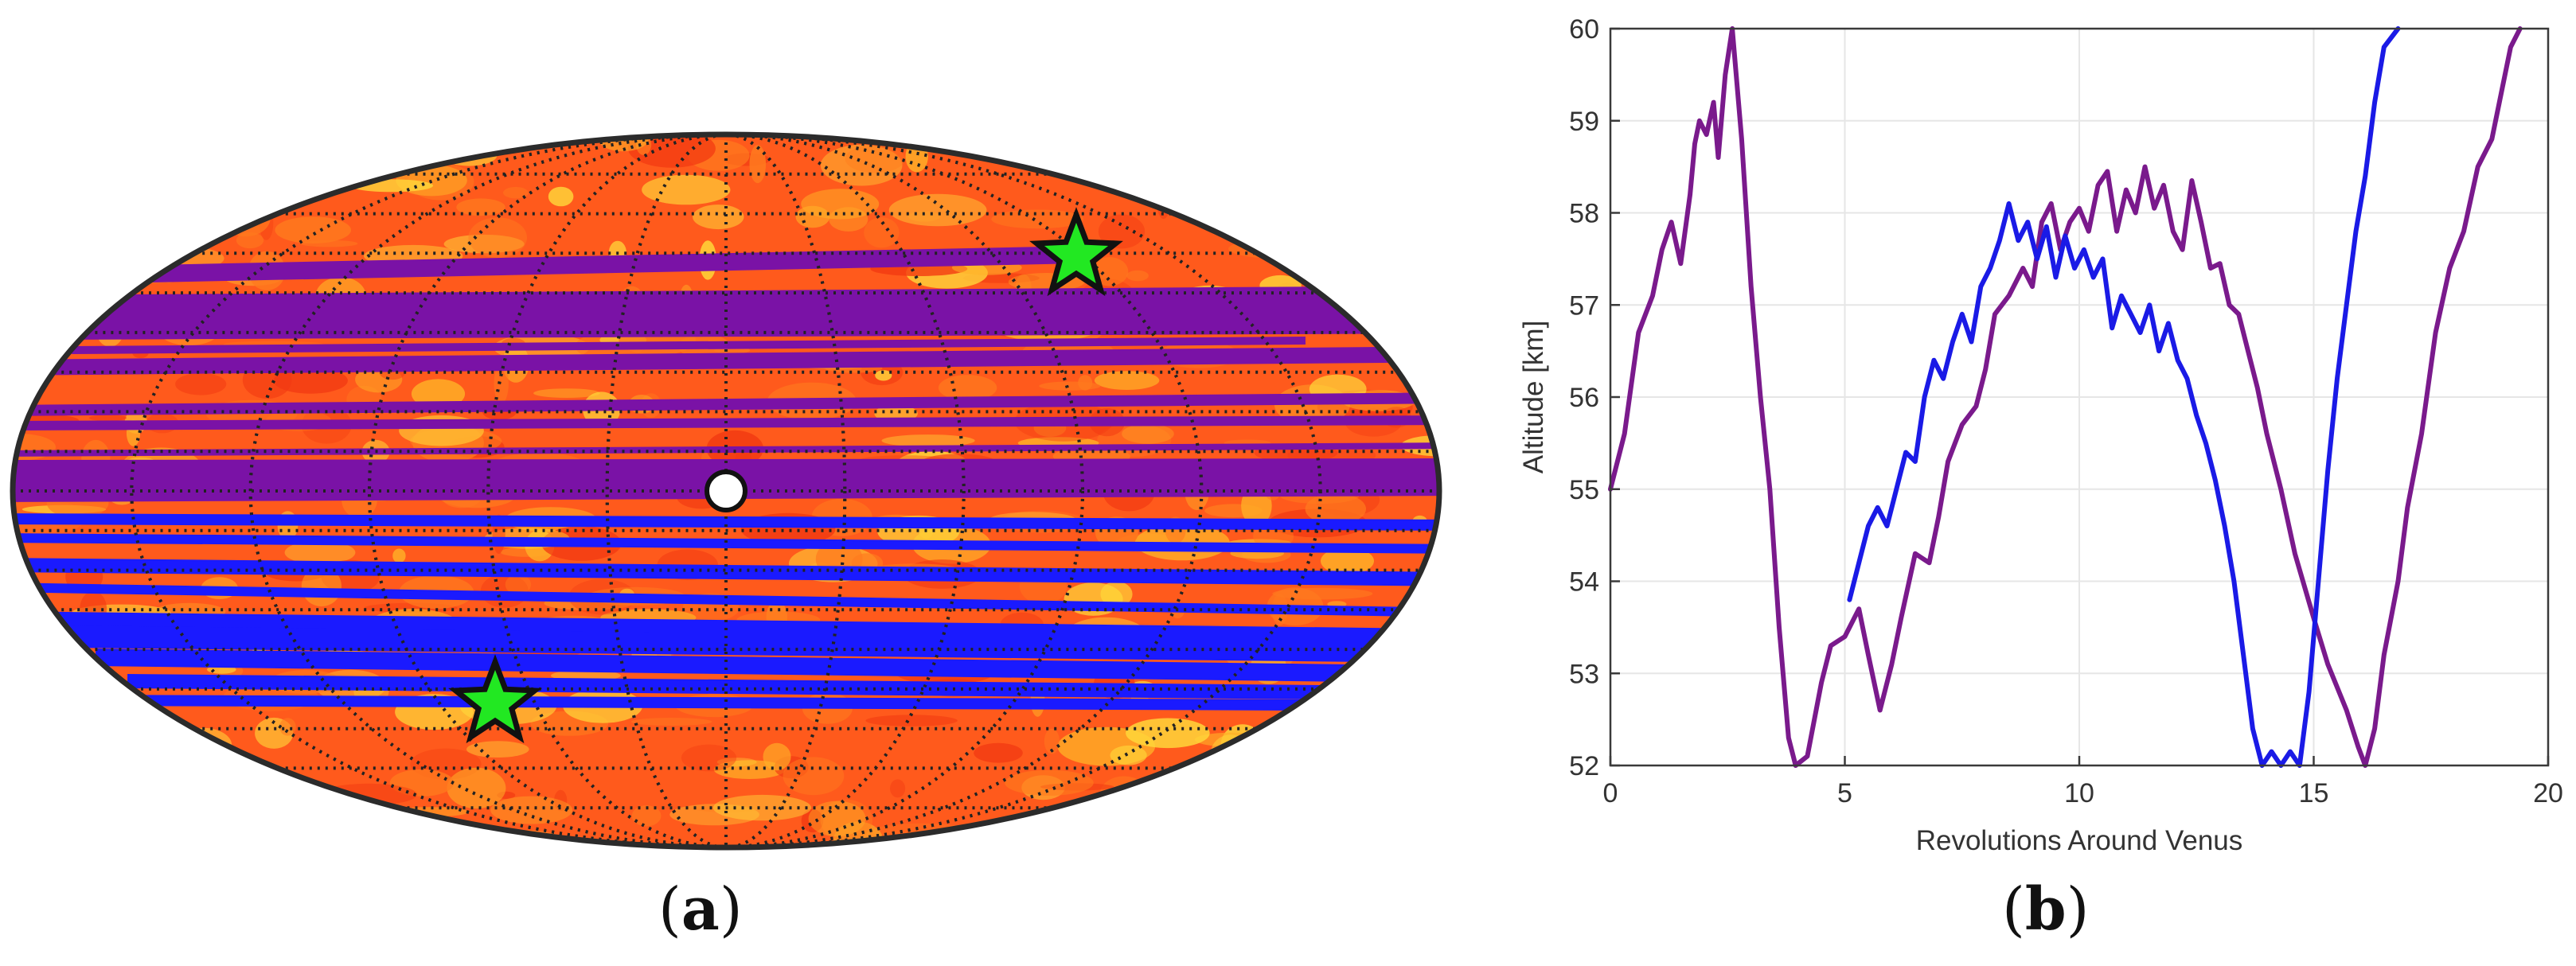 The height and width of the screenshot is (966, 2576). What do you see at coordinates (2548, 793) in the screenshot?
I see `x-tick-label: 20` at bounding box center [2548, 793].